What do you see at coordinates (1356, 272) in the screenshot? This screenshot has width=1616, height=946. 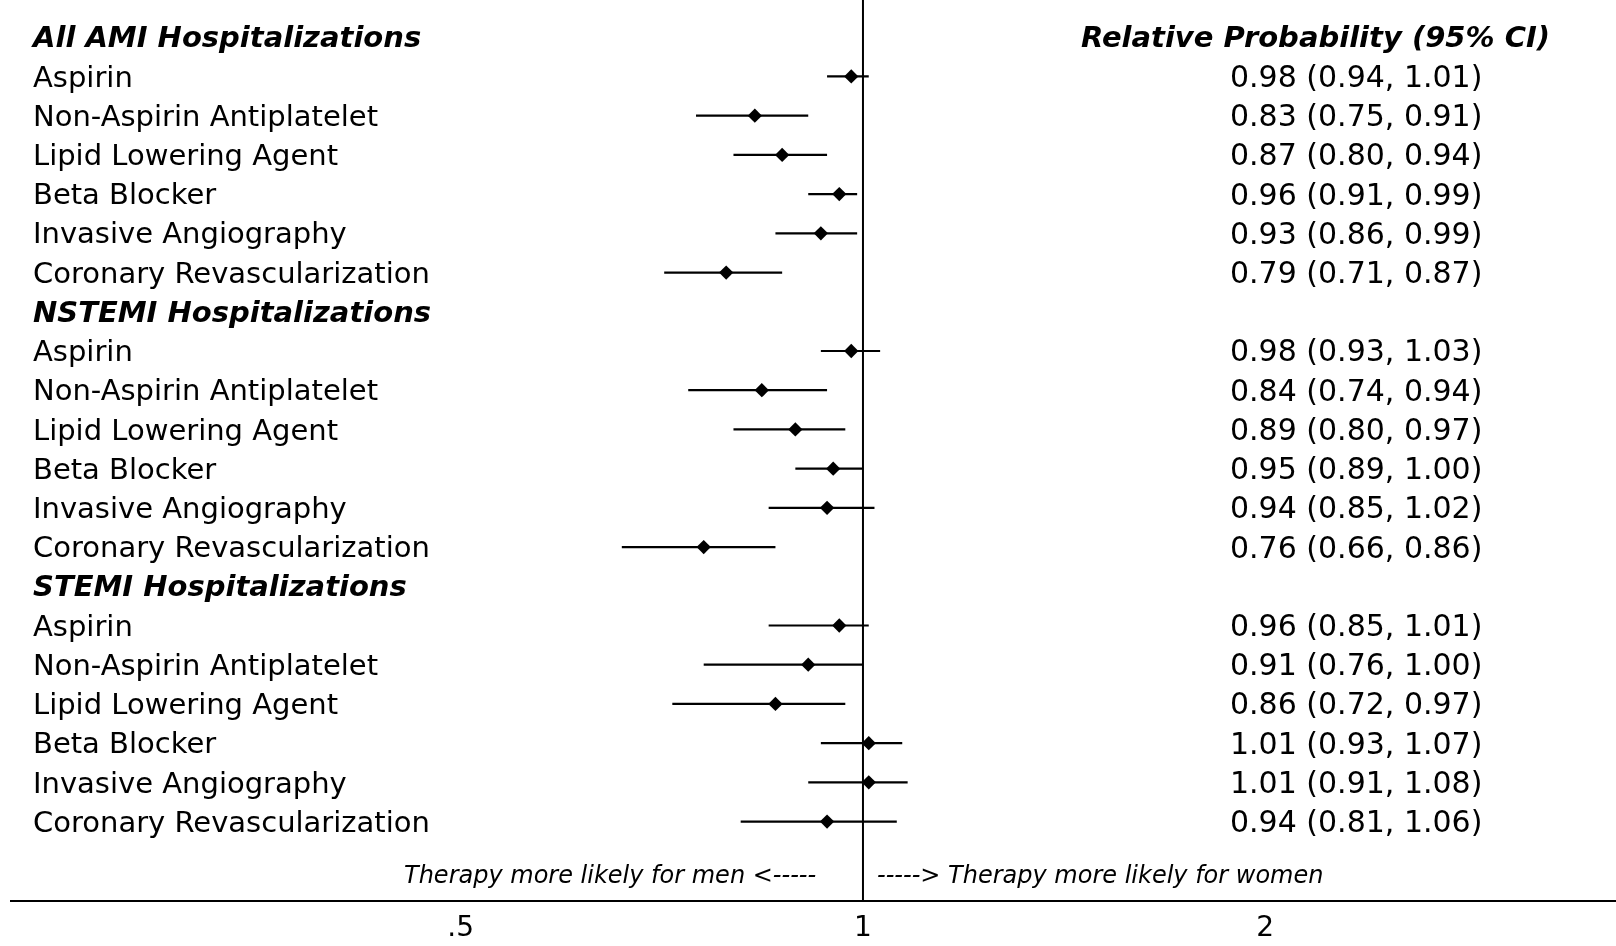 I see `annotation: 0.79 (0.71, 0.87)` at bounding box center [1356, 272].